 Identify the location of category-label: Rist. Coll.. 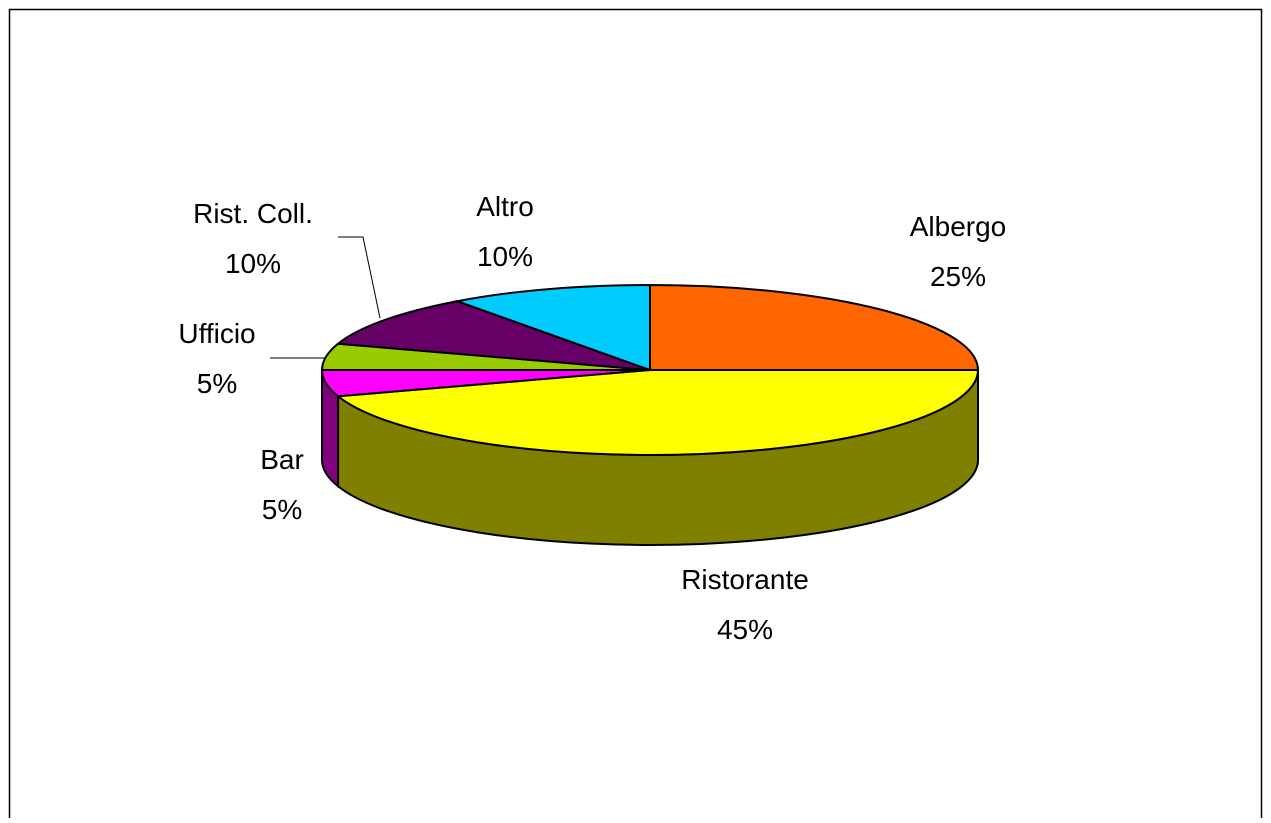
(253, 213).